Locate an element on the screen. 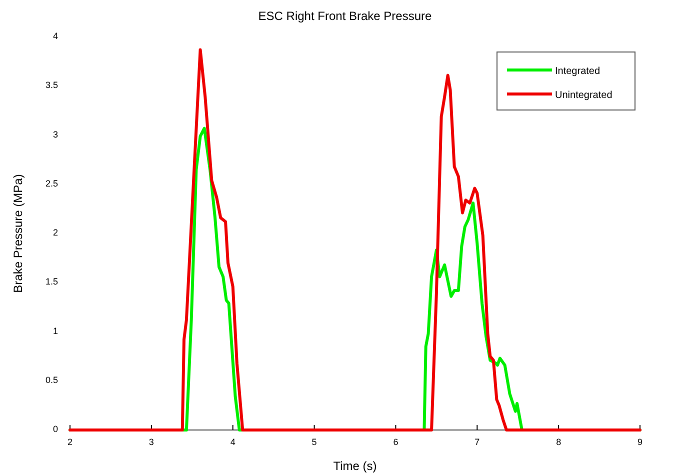  y-tick-label: 3.5 is located at coordinates (51, 85).